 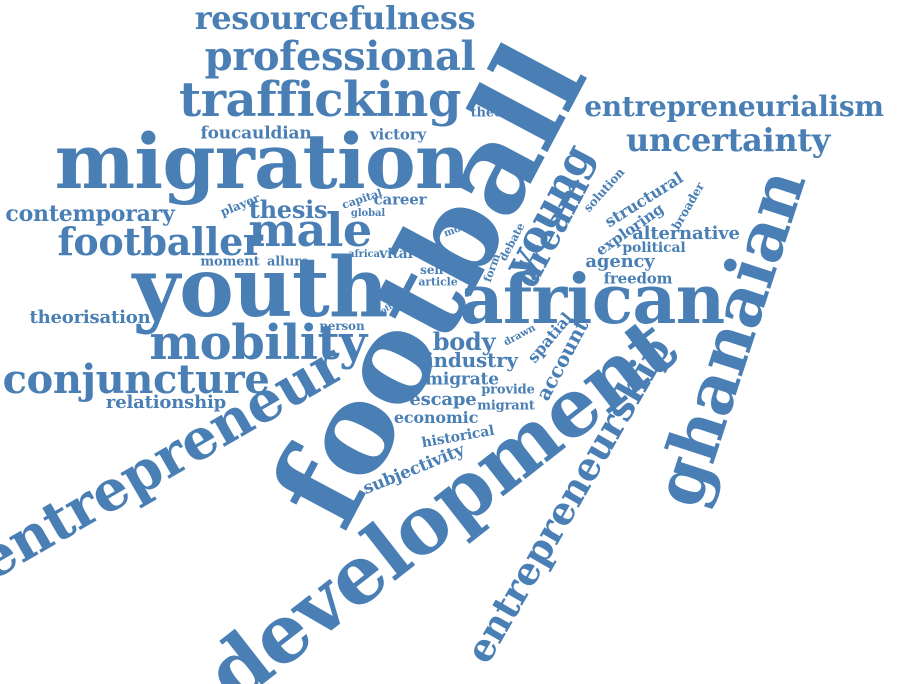 I want to click on word-contemporary: contemporary, so click(x=90, y=214).